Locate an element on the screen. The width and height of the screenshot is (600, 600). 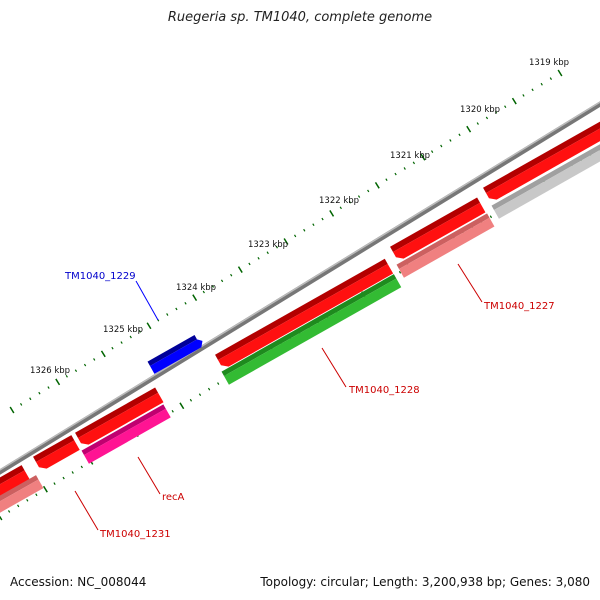
scale-label: 1321 kbp is located at coordinates (410, 156).